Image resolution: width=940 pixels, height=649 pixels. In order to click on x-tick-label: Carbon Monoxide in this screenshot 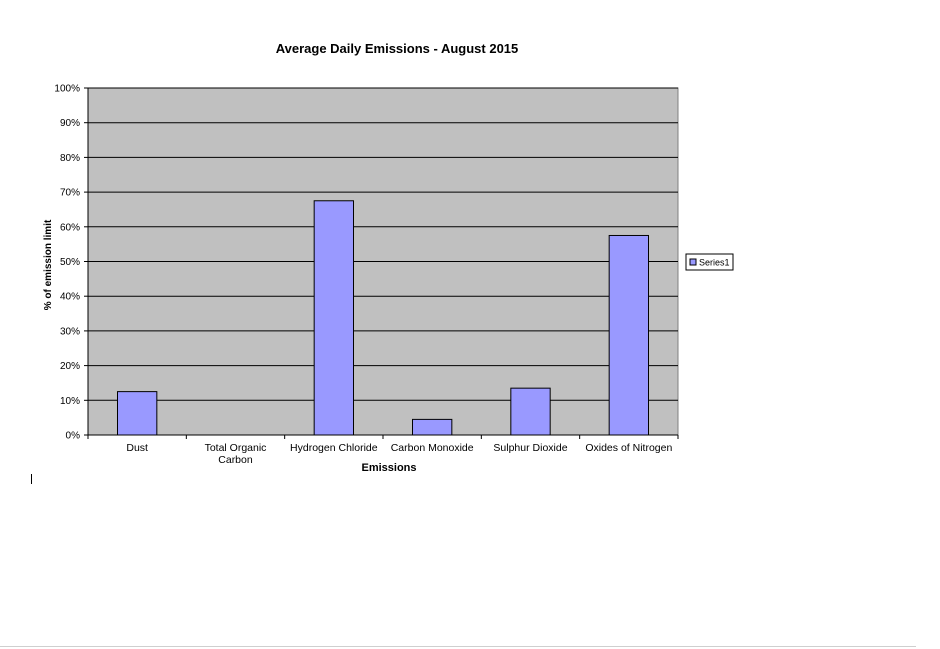, I will do `click(432, 448)`.